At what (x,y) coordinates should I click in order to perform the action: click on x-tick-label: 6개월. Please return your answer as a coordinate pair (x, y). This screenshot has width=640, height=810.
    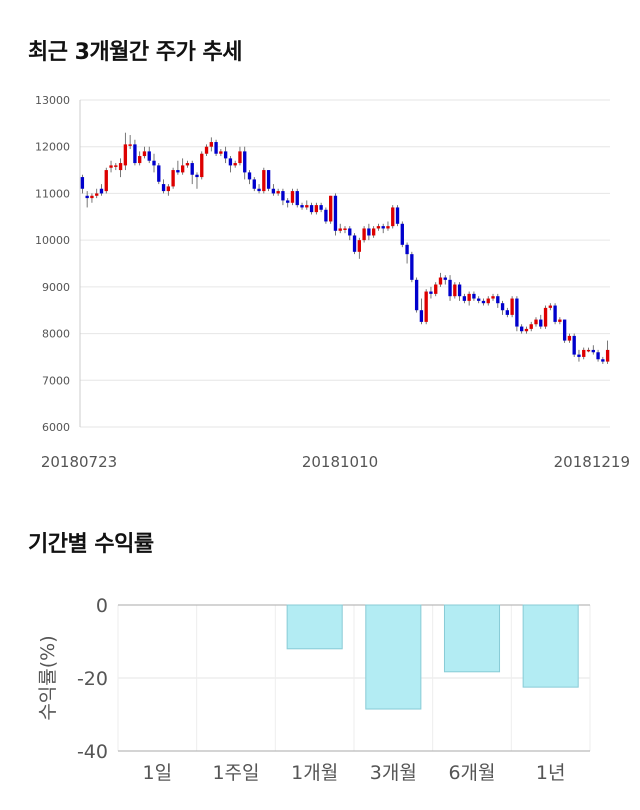
    Looking at the image, I should click on (471, 773).